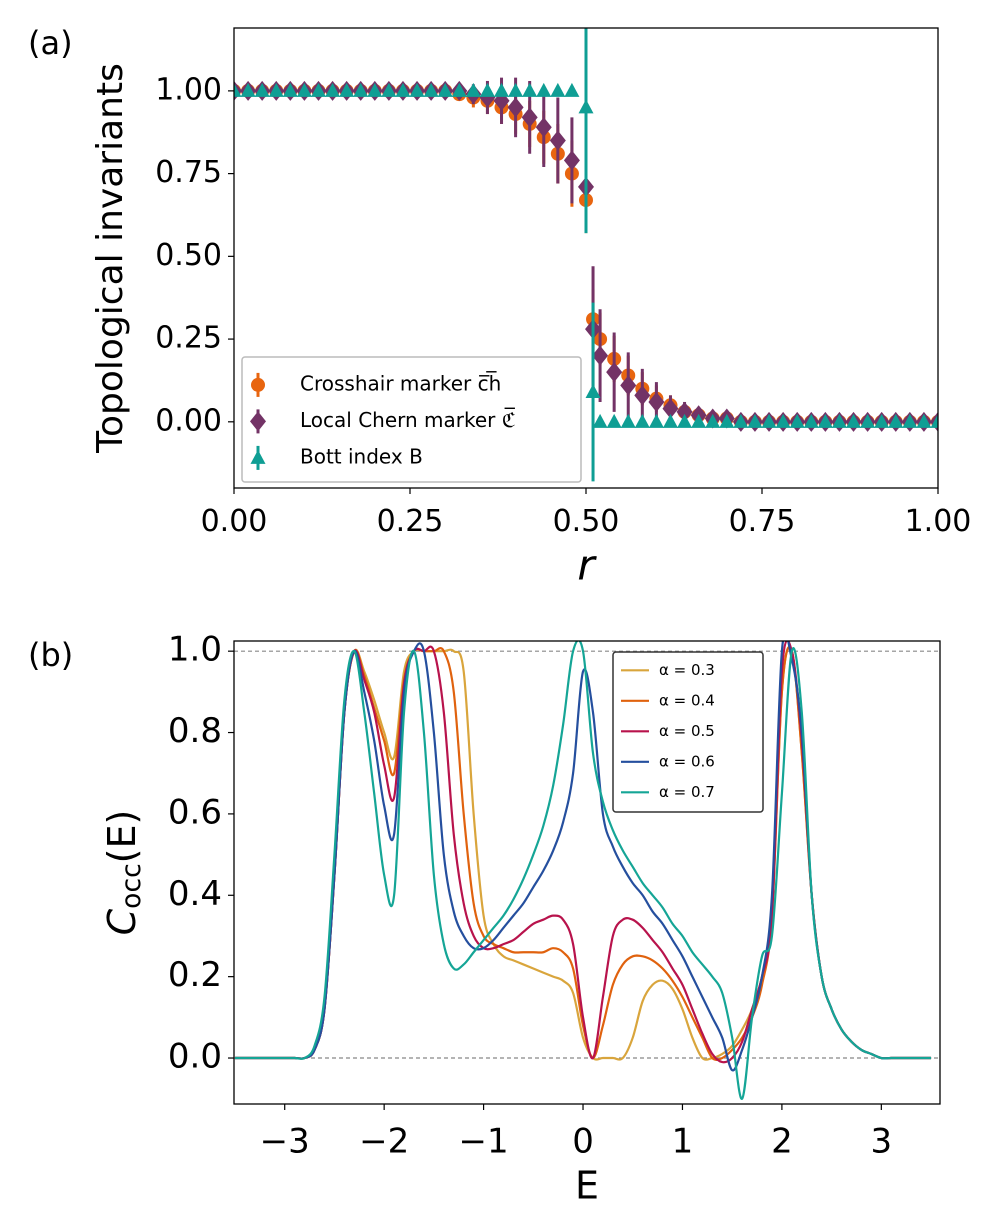 The image size is (997, 1226). I want to click on legend-label: Bott index B, so click(361, 456).